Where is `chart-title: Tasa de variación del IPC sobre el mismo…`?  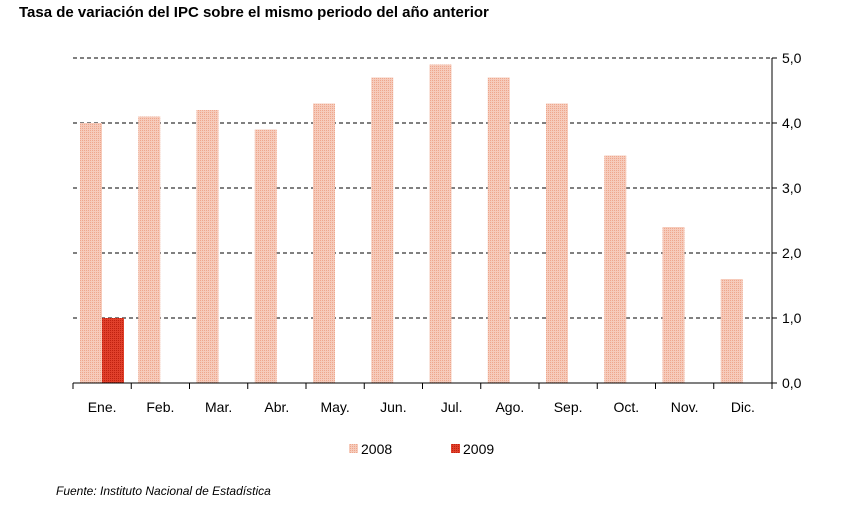 chart-title: Tasa de variación del IPC sobre el mismo… is located at coordinates (254, 12).